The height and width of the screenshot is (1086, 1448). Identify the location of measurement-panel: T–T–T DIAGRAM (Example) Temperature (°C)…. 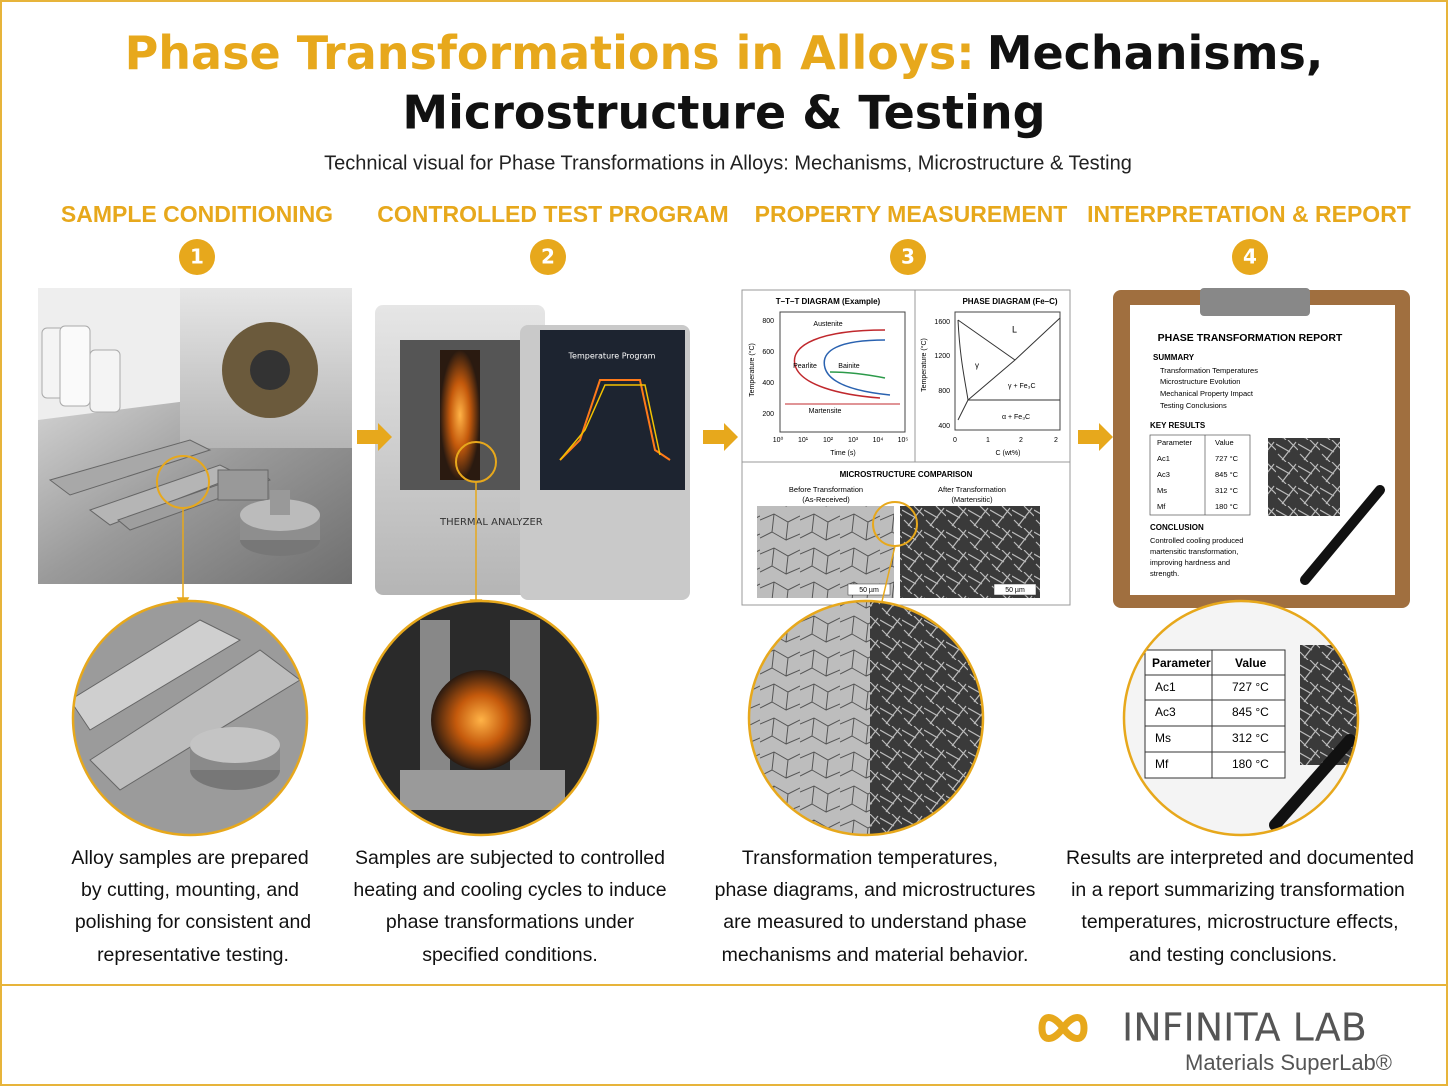
(906, 447).